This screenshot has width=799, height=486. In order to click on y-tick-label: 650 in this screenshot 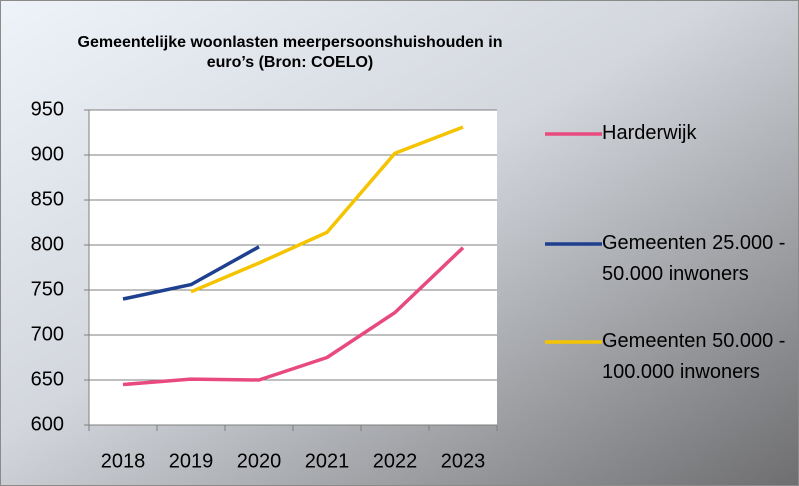, I will do `click(47, 379)`.